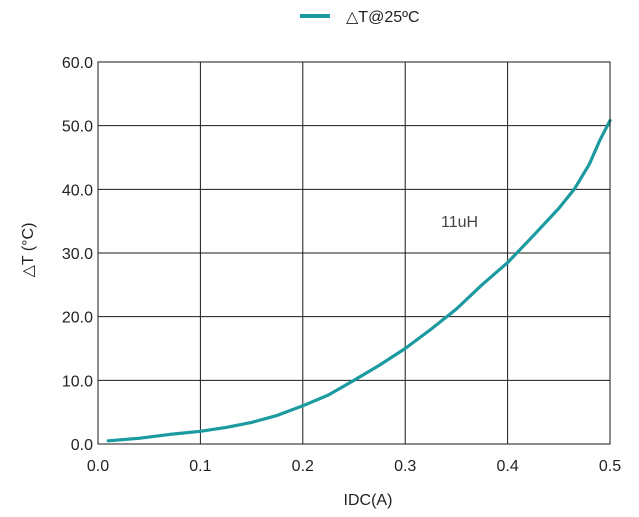  What do you see at coordinates (77, 381) in the screenshot?
I see `y-tick-label: 10.0` at bounding box center [77, 381].